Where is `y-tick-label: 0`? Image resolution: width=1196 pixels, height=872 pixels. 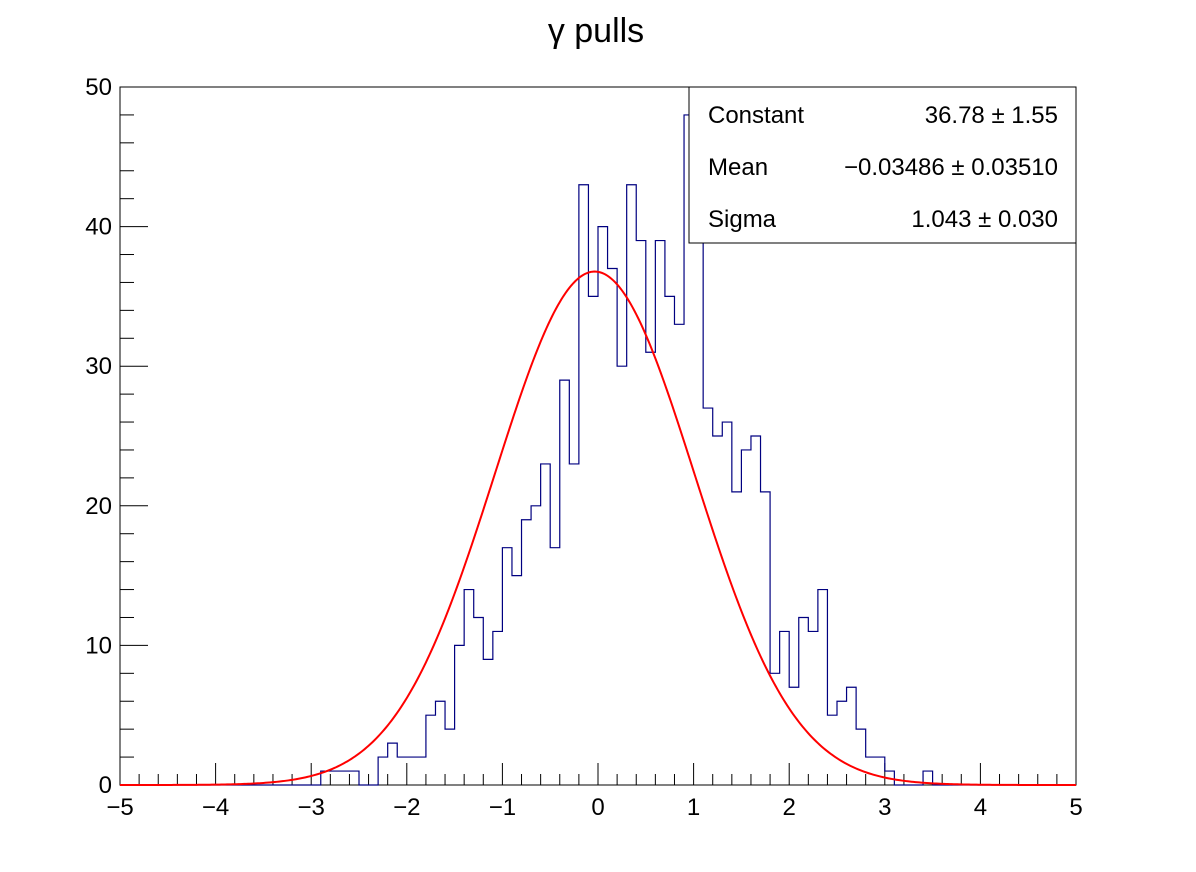
y-tick-label: 0 is located at coordinates (105, 785).